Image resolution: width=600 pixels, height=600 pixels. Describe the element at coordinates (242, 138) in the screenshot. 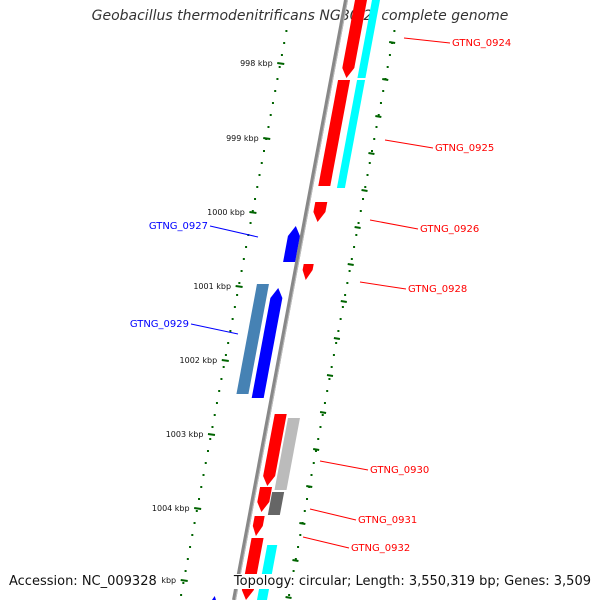

I see `kbp-label: 999 kbp` at that location.